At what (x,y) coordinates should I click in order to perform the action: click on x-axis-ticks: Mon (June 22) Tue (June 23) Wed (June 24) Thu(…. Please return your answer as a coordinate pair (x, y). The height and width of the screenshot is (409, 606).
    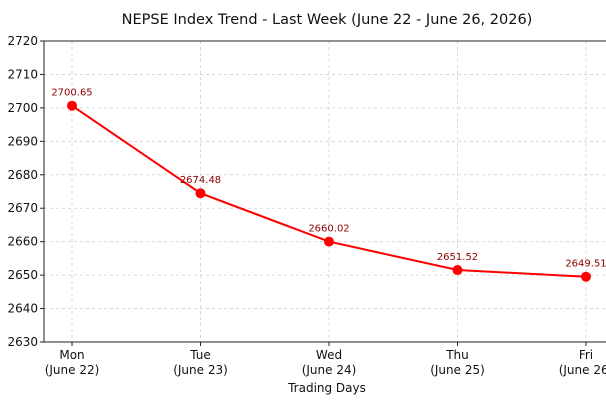
    Looking at the image, I should click on (325, 359).